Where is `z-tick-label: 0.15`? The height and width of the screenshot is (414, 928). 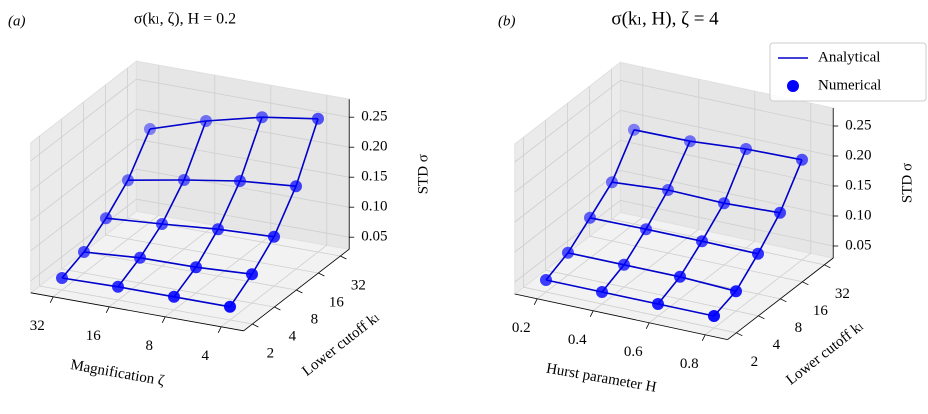
z-tick-label: 0.15 is located at coordinates (858, 185).